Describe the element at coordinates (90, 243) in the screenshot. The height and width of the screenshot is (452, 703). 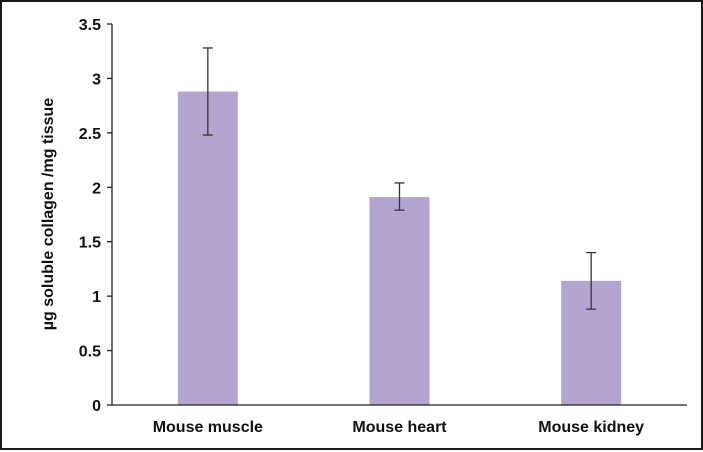
I see `y-tick-label: 1.5` at that location.